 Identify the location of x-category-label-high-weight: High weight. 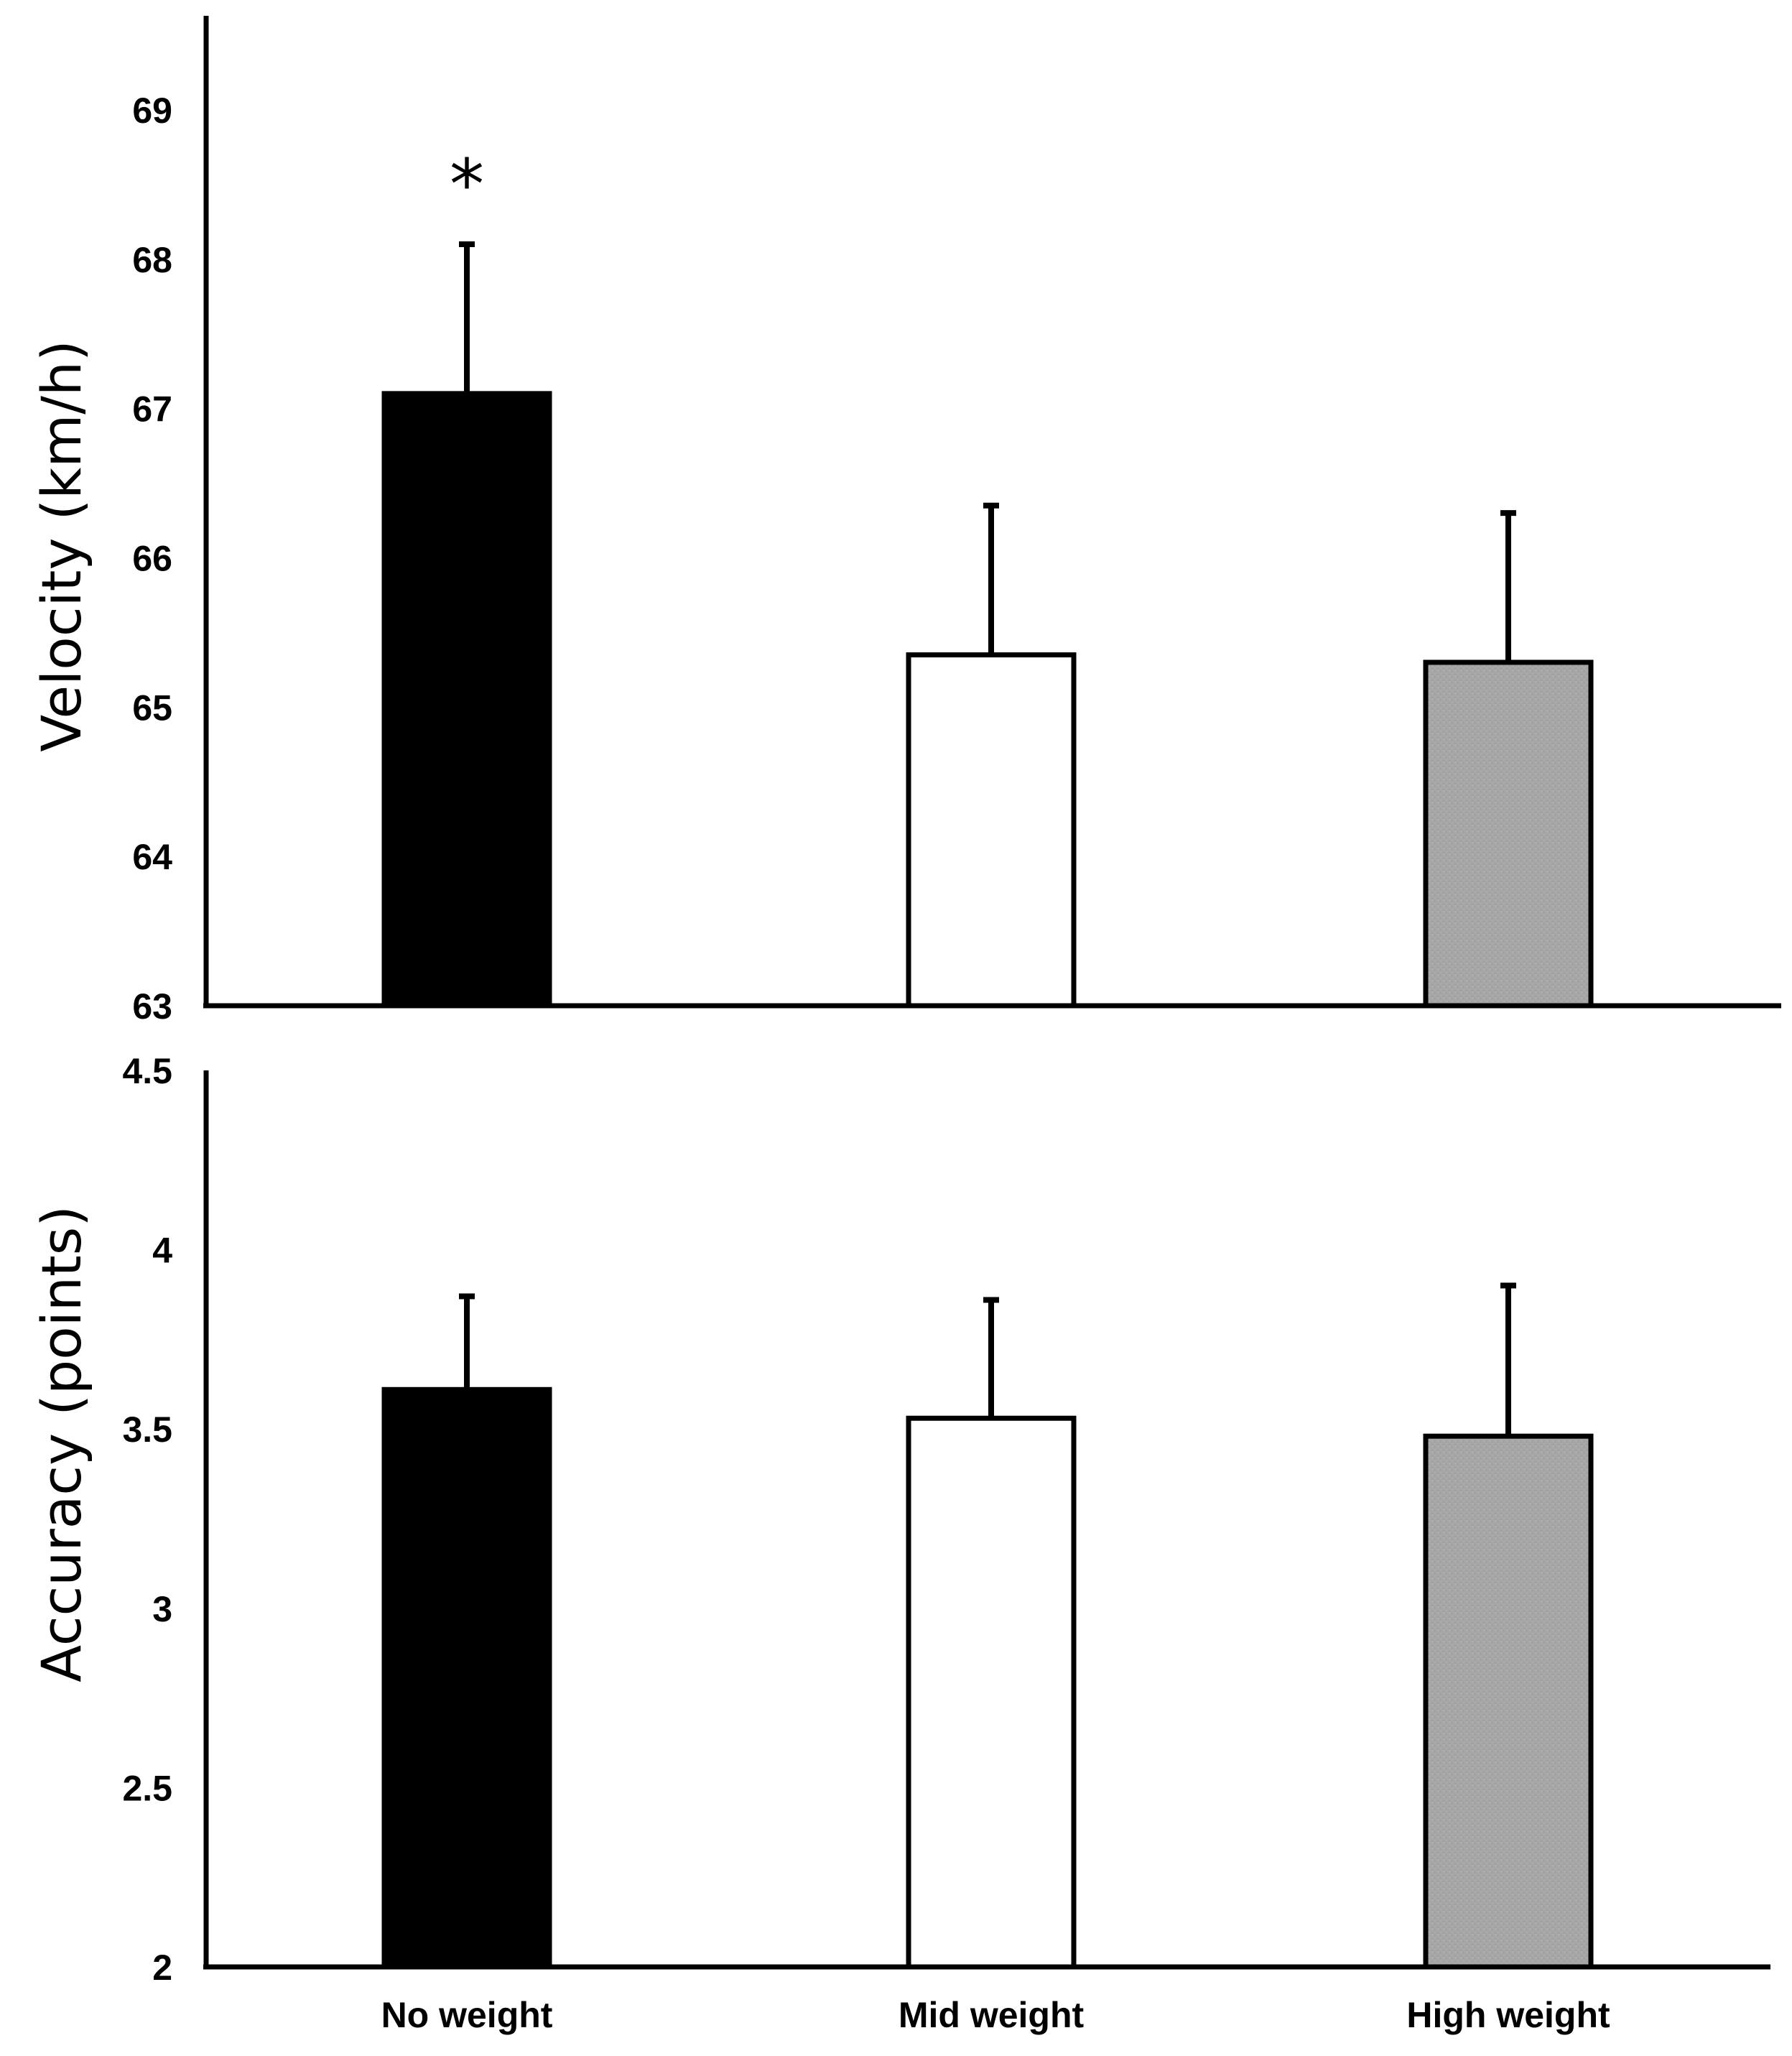
(1508, 2015).